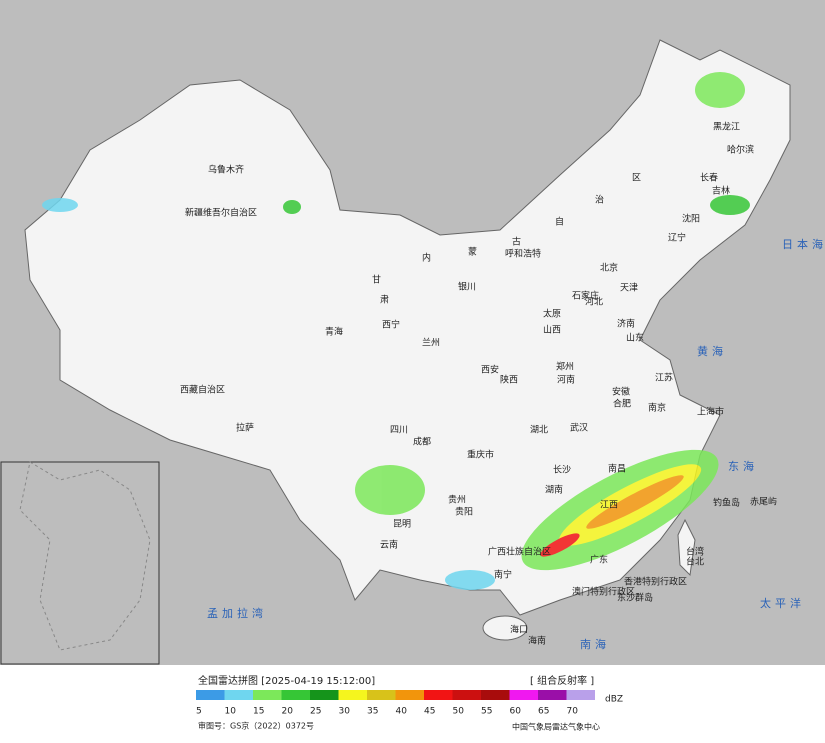 This screenshot has height=743, width=825. What do you see at coordinates (743, 466) in the screenshot?
I see `sea-label: 东海` at bounding box center [743, 466].